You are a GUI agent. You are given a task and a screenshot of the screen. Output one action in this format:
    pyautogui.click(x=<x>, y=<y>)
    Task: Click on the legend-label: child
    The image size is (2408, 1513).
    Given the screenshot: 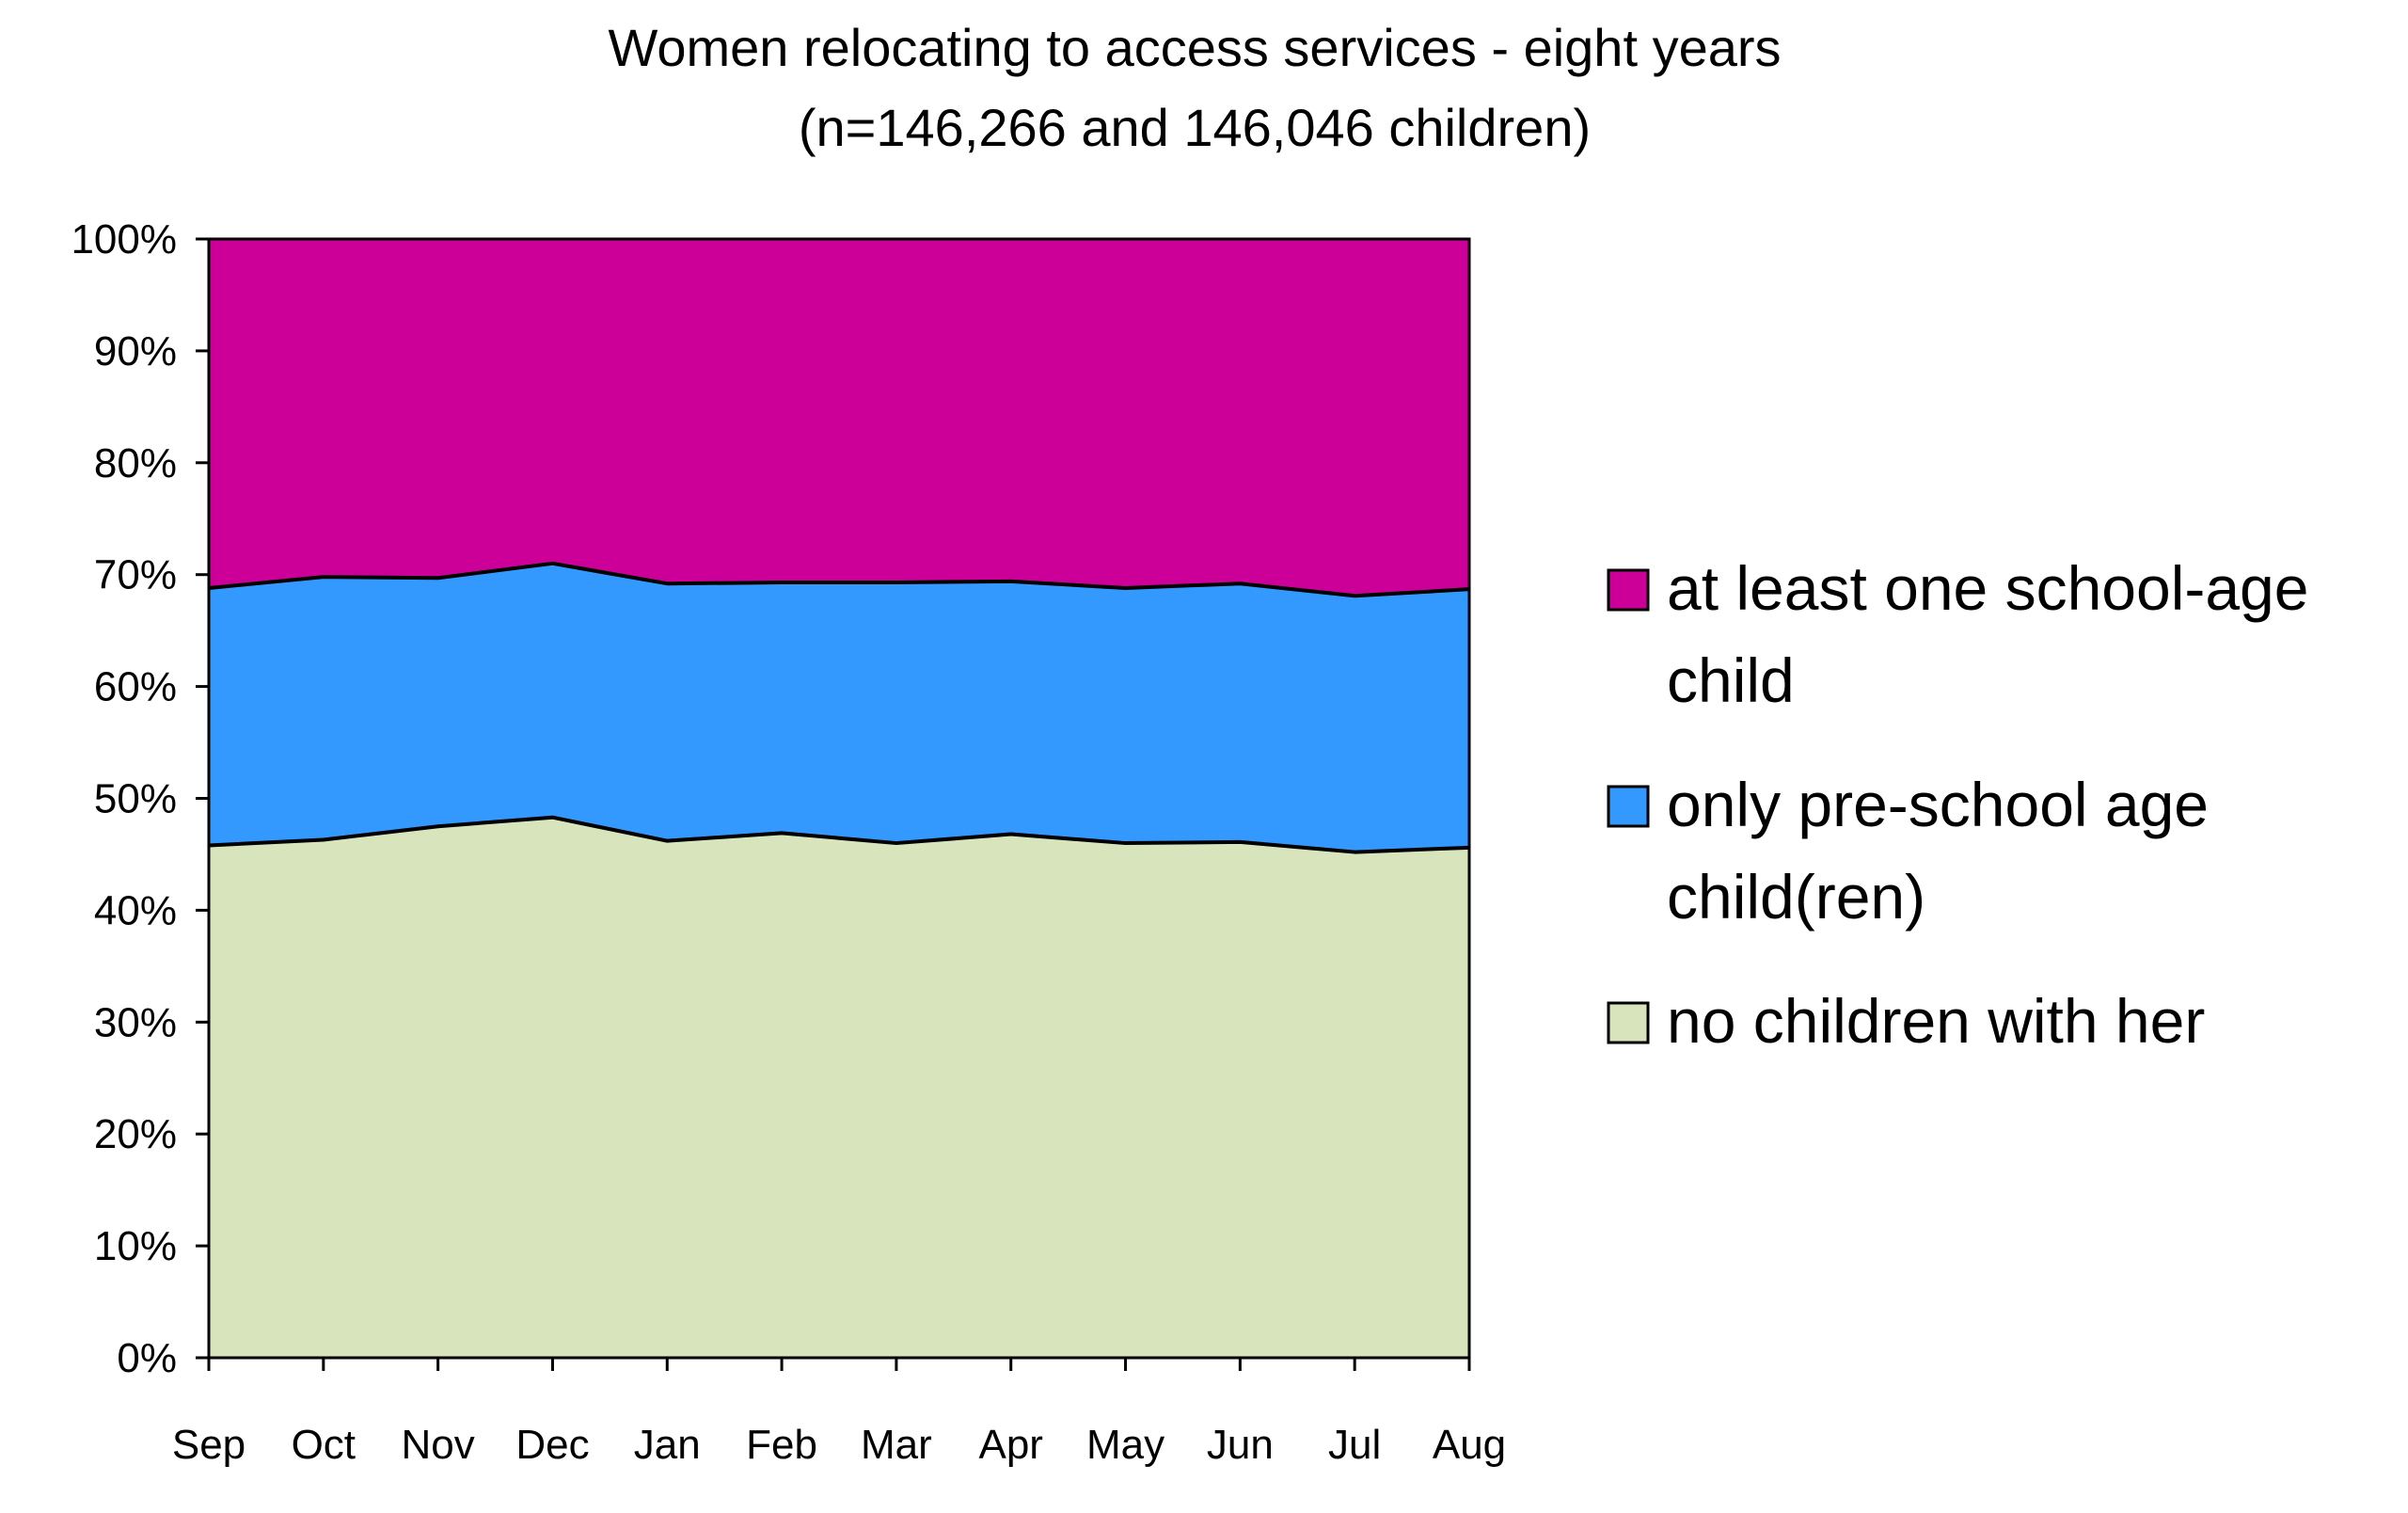 What is the action you would take?
    pyautogui.click(x=1731, y=680)
    